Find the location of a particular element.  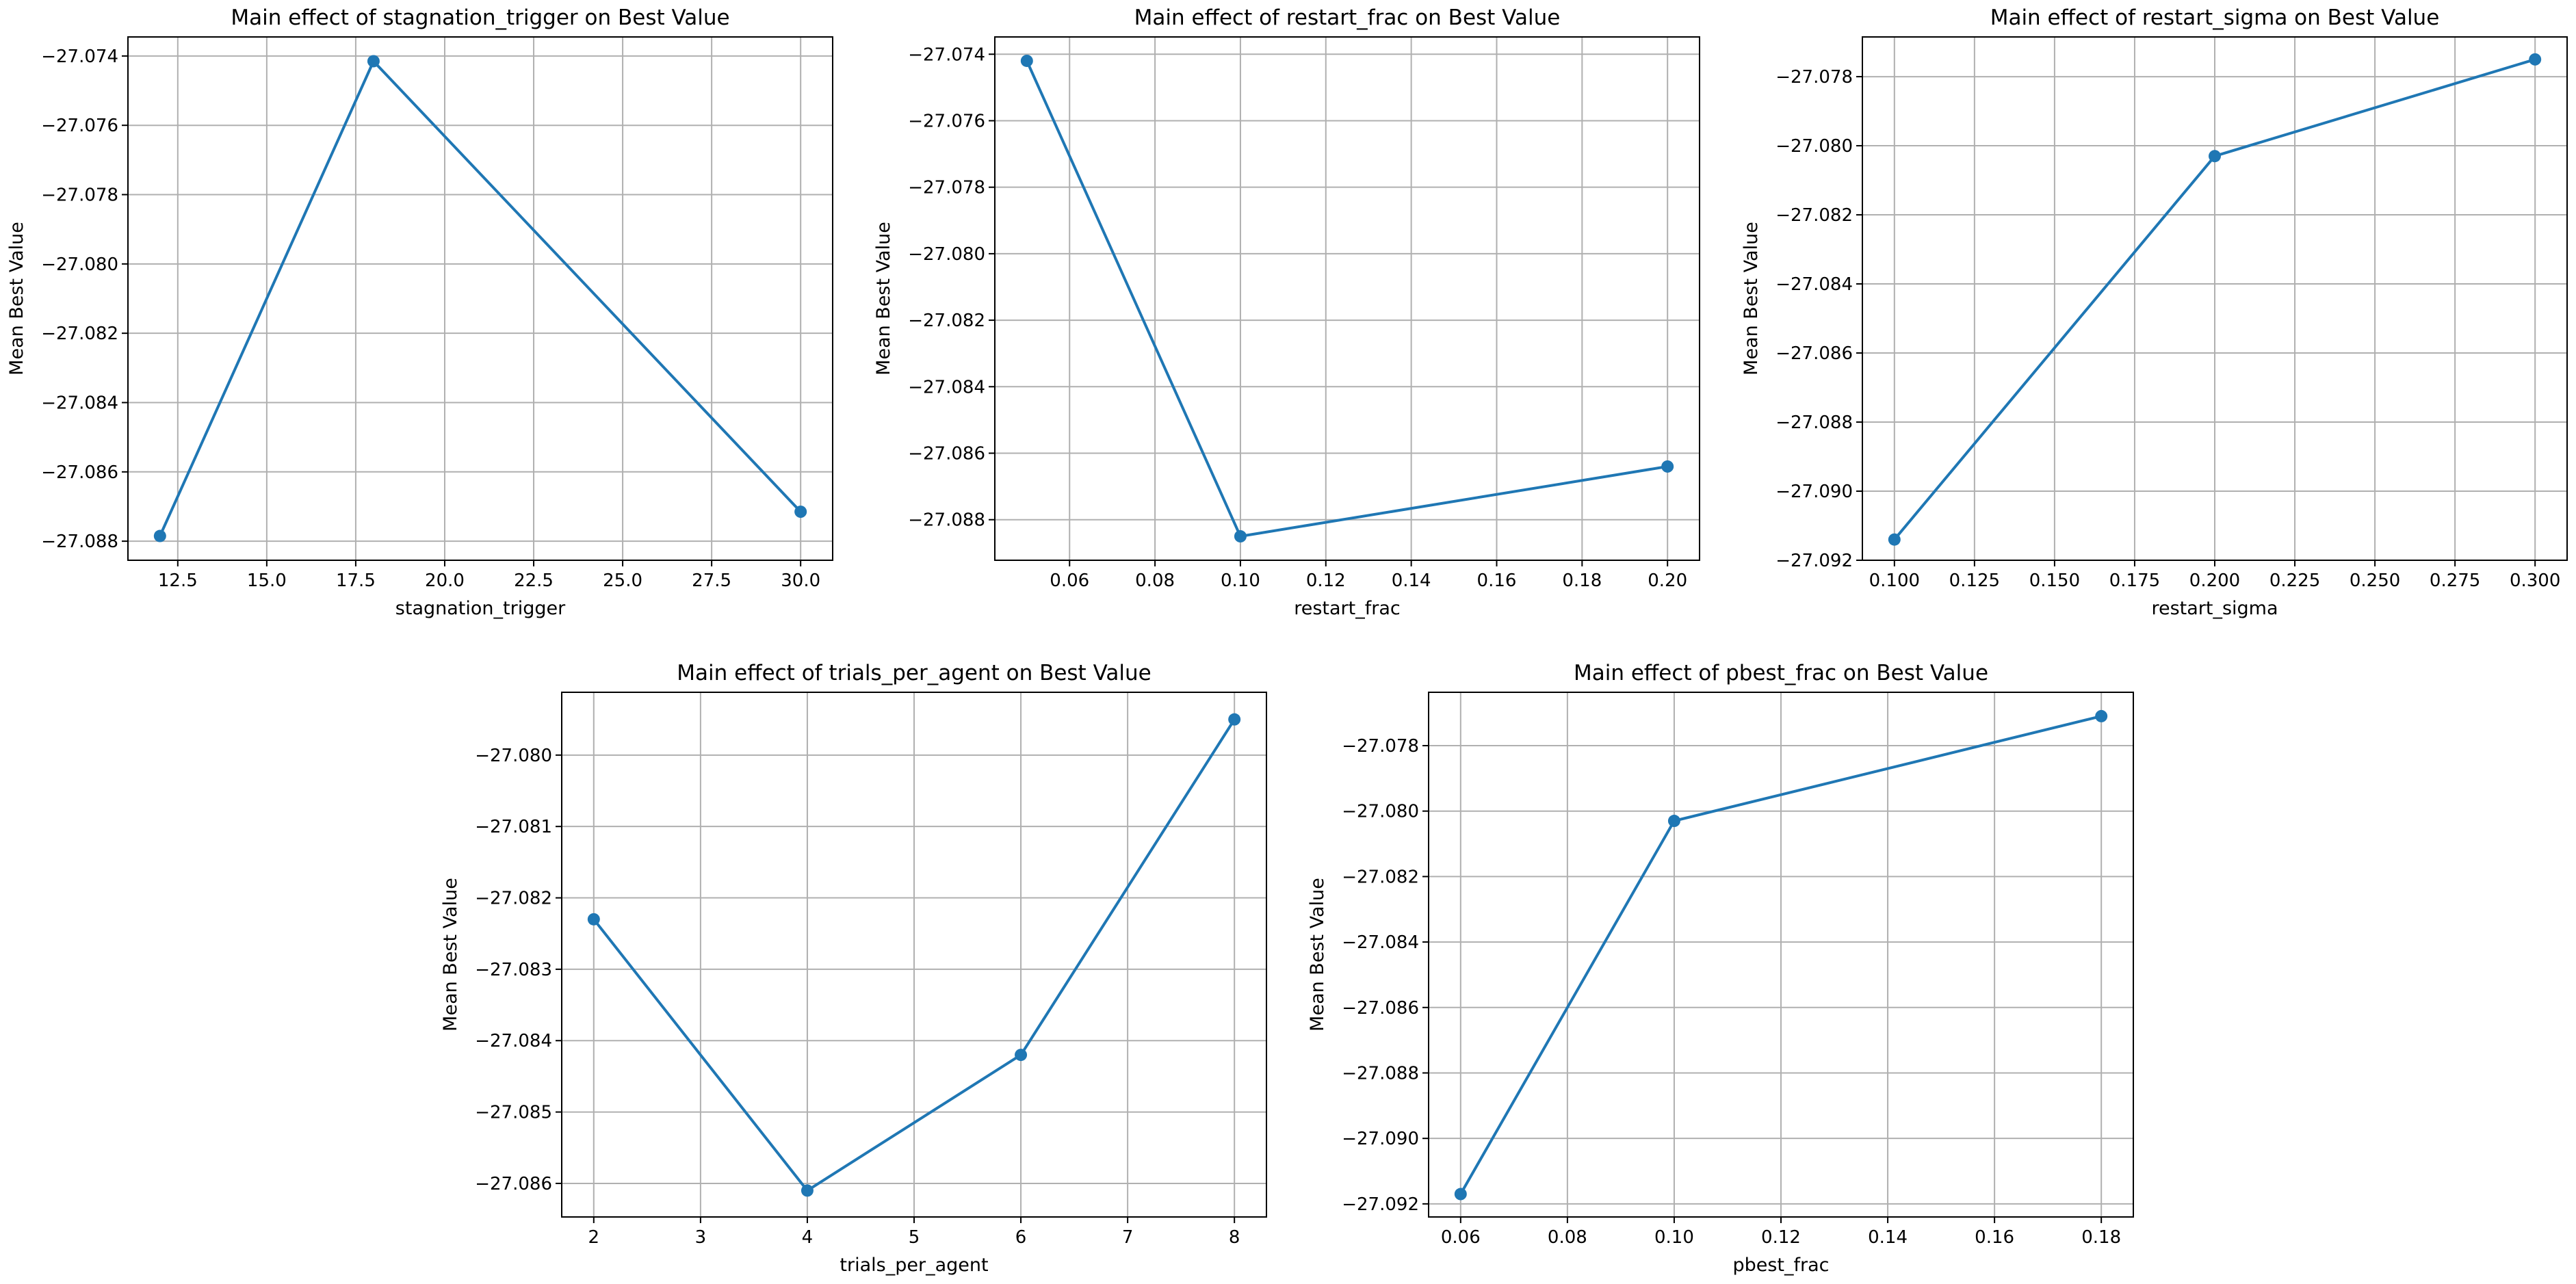

x-tick-label: 0.100 is located at coordinates (1894, 581).